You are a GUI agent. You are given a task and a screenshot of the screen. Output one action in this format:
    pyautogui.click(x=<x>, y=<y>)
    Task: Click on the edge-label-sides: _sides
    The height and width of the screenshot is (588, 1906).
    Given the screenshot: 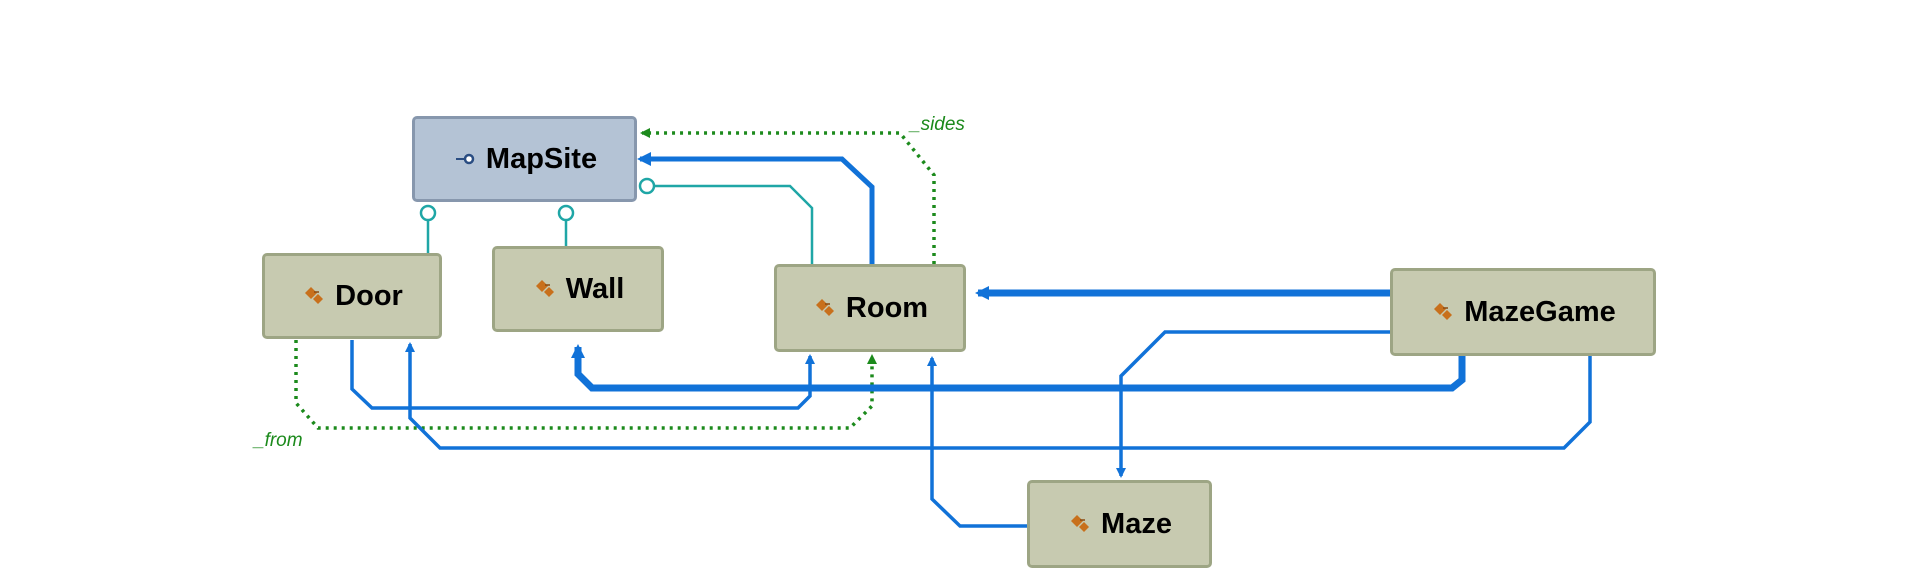 What is the action you would take?
    pyautogui.click(x=937, y=124)
    